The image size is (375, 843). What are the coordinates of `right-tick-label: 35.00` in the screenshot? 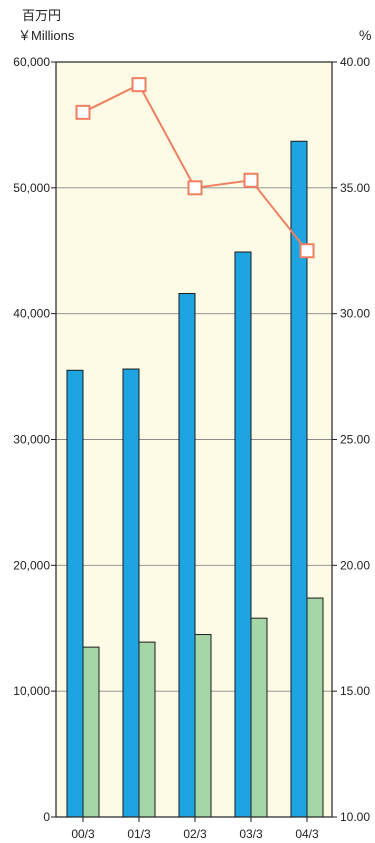 It's located at (355, 188).